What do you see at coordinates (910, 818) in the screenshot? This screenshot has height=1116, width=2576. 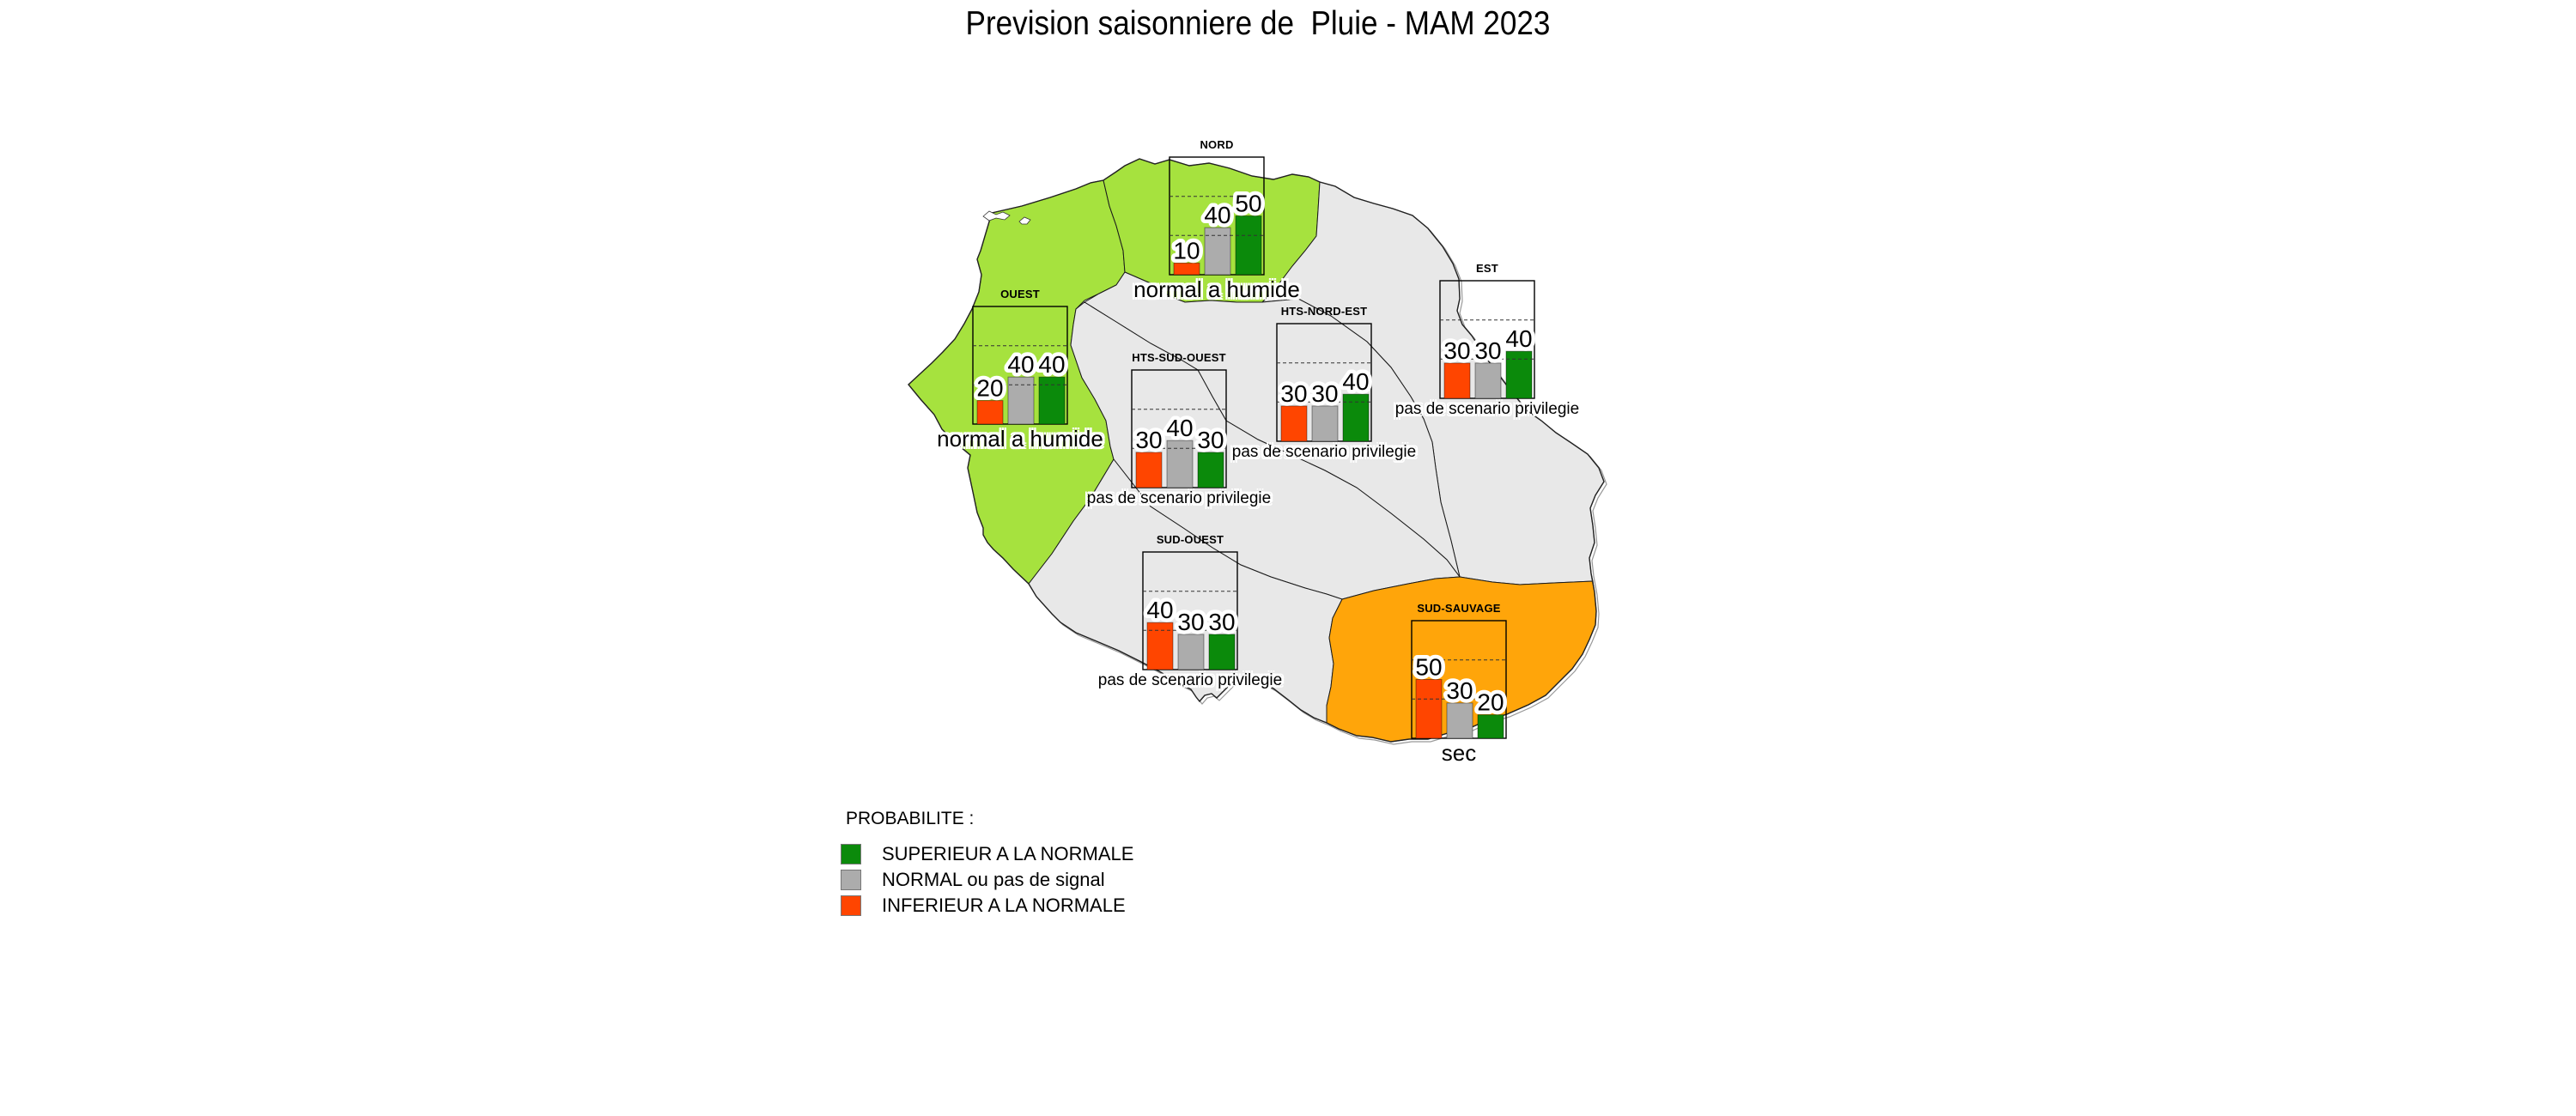 I see `legend-title: PROBABILITE :` at bounding box center [910, 818].